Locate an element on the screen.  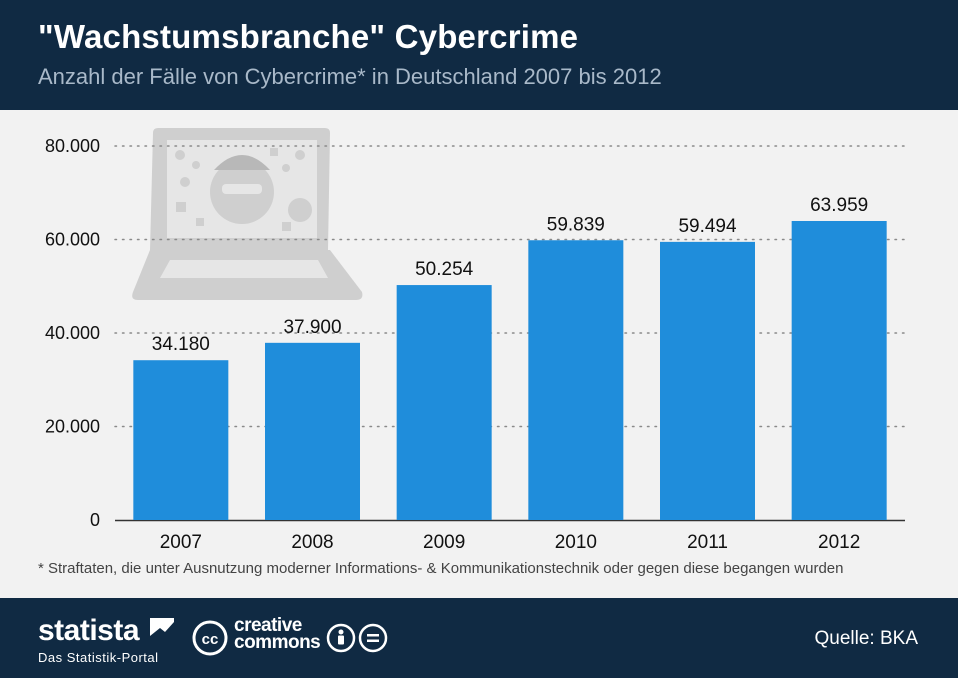
bar-2010 is located at coordinates (576, 380).